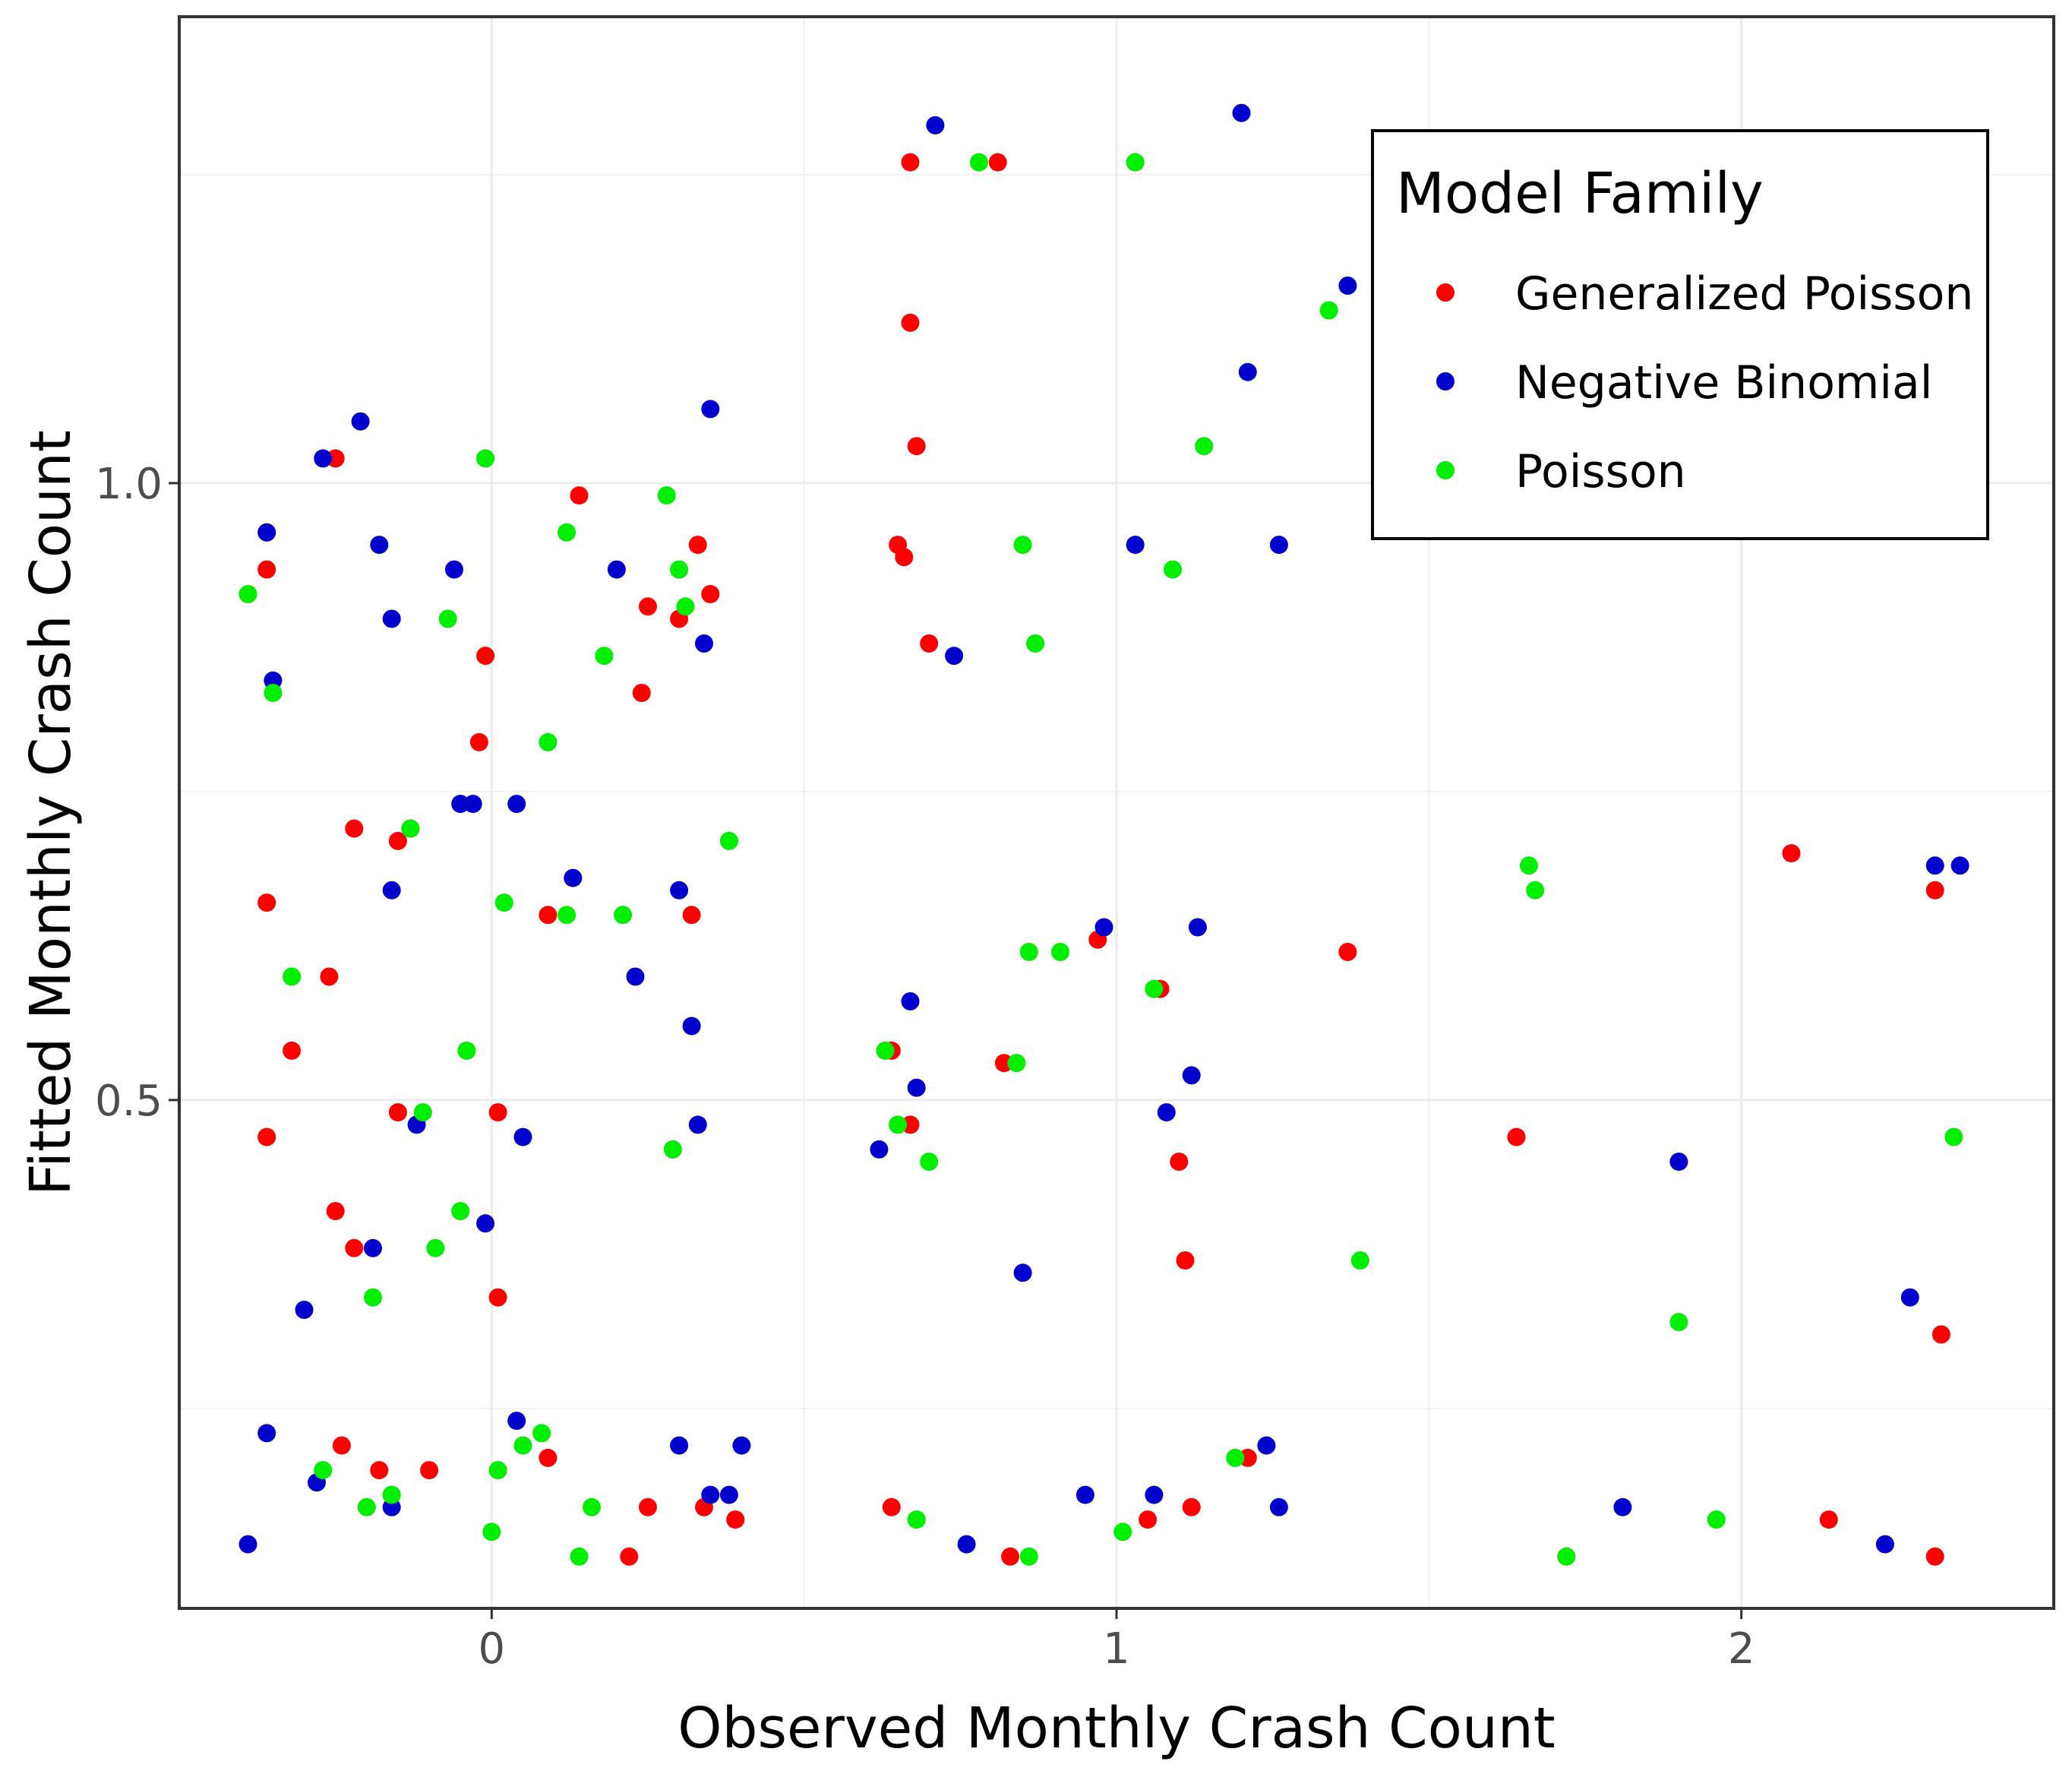 The image size is (2072, 1774). What do you see at coordinates (1580, 193) in the screenshot?
I see `legend-title: Model Family` at bounding box center [1580, 193].